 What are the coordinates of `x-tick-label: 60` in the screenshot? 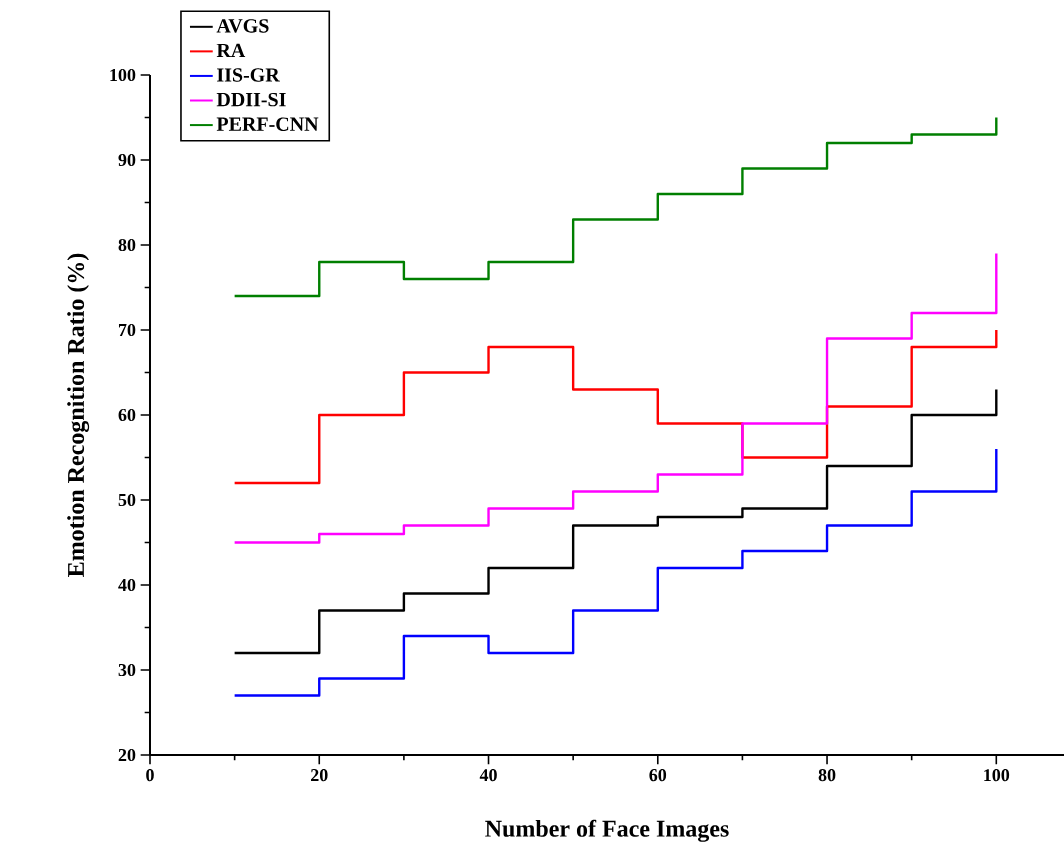 It's located at (658, 775).